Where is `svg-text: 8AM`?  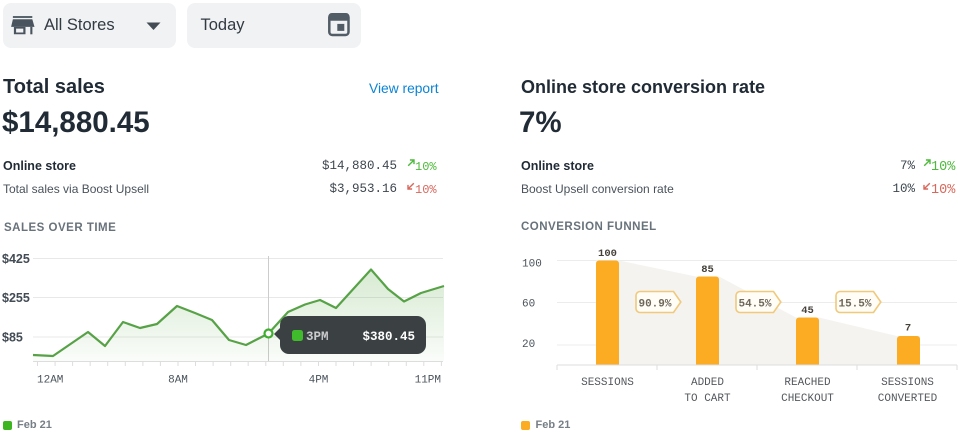
svg-text: 8AM is located at coordinates (178, 381).